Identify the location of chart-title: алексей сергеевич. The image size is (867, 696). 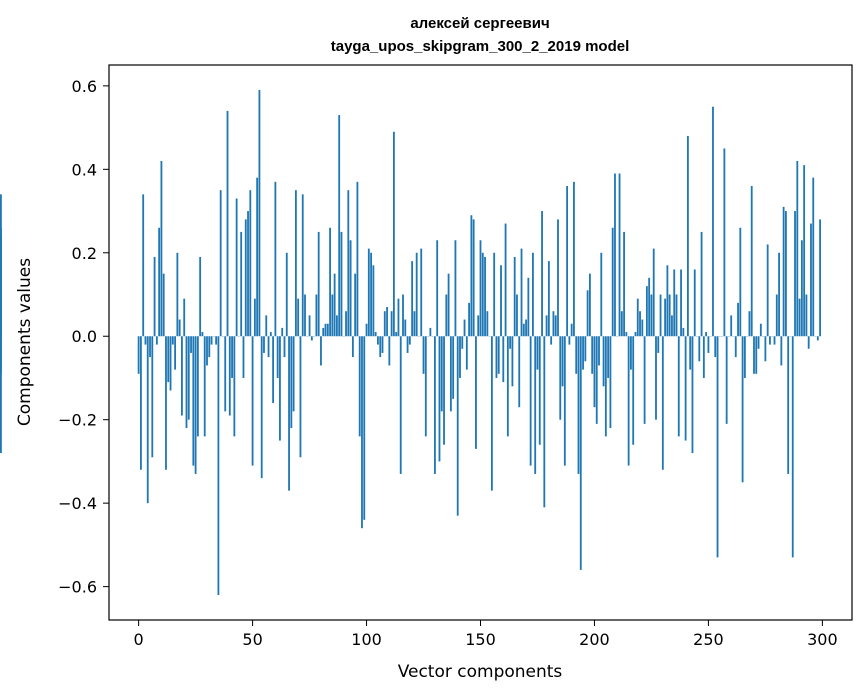
(479, 23).